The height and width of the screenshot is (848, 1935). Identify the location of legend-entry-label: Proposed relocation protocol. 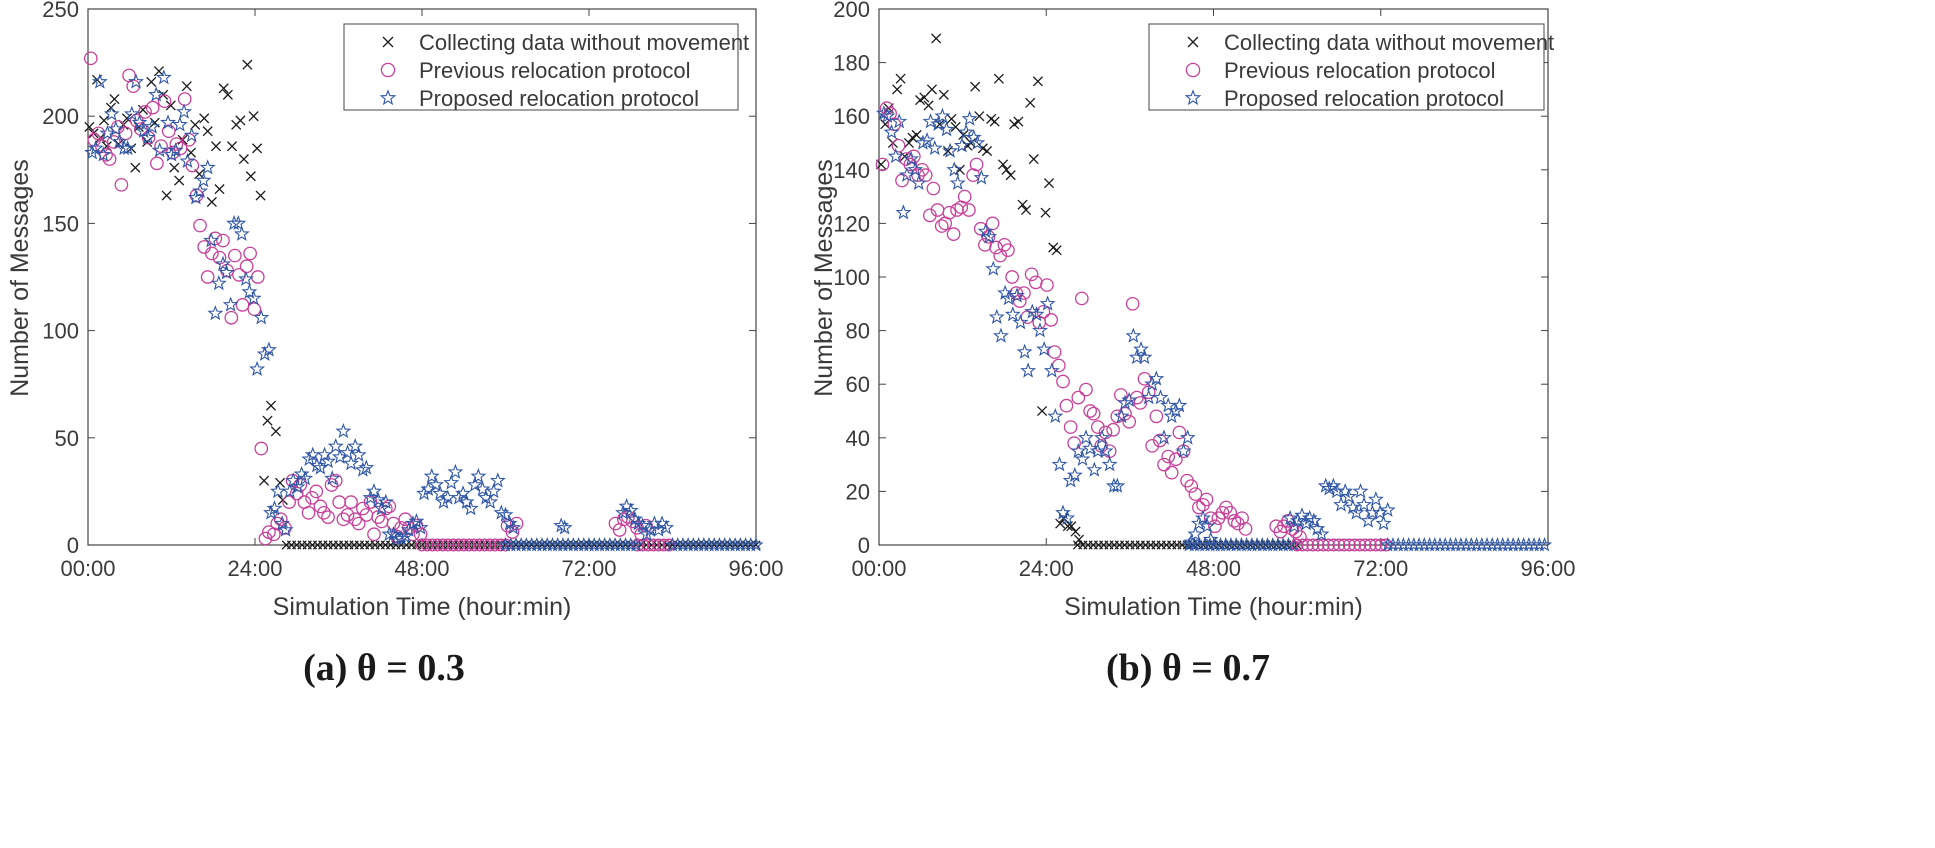
(1364, 98).